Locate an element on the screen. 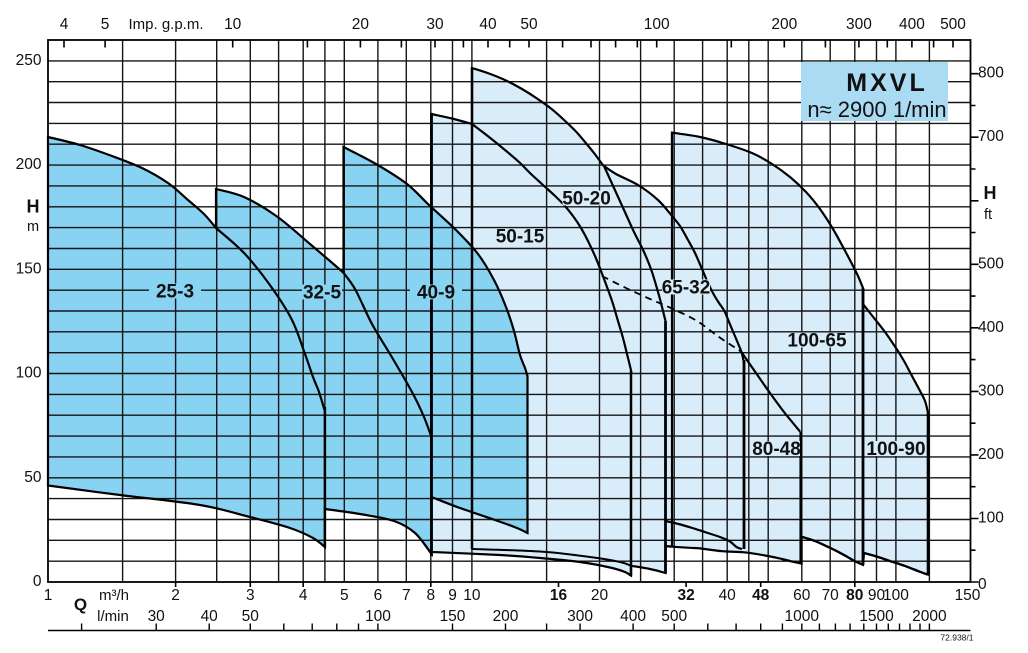  svg-text: 100-65 is located at coordinates (817, 341).